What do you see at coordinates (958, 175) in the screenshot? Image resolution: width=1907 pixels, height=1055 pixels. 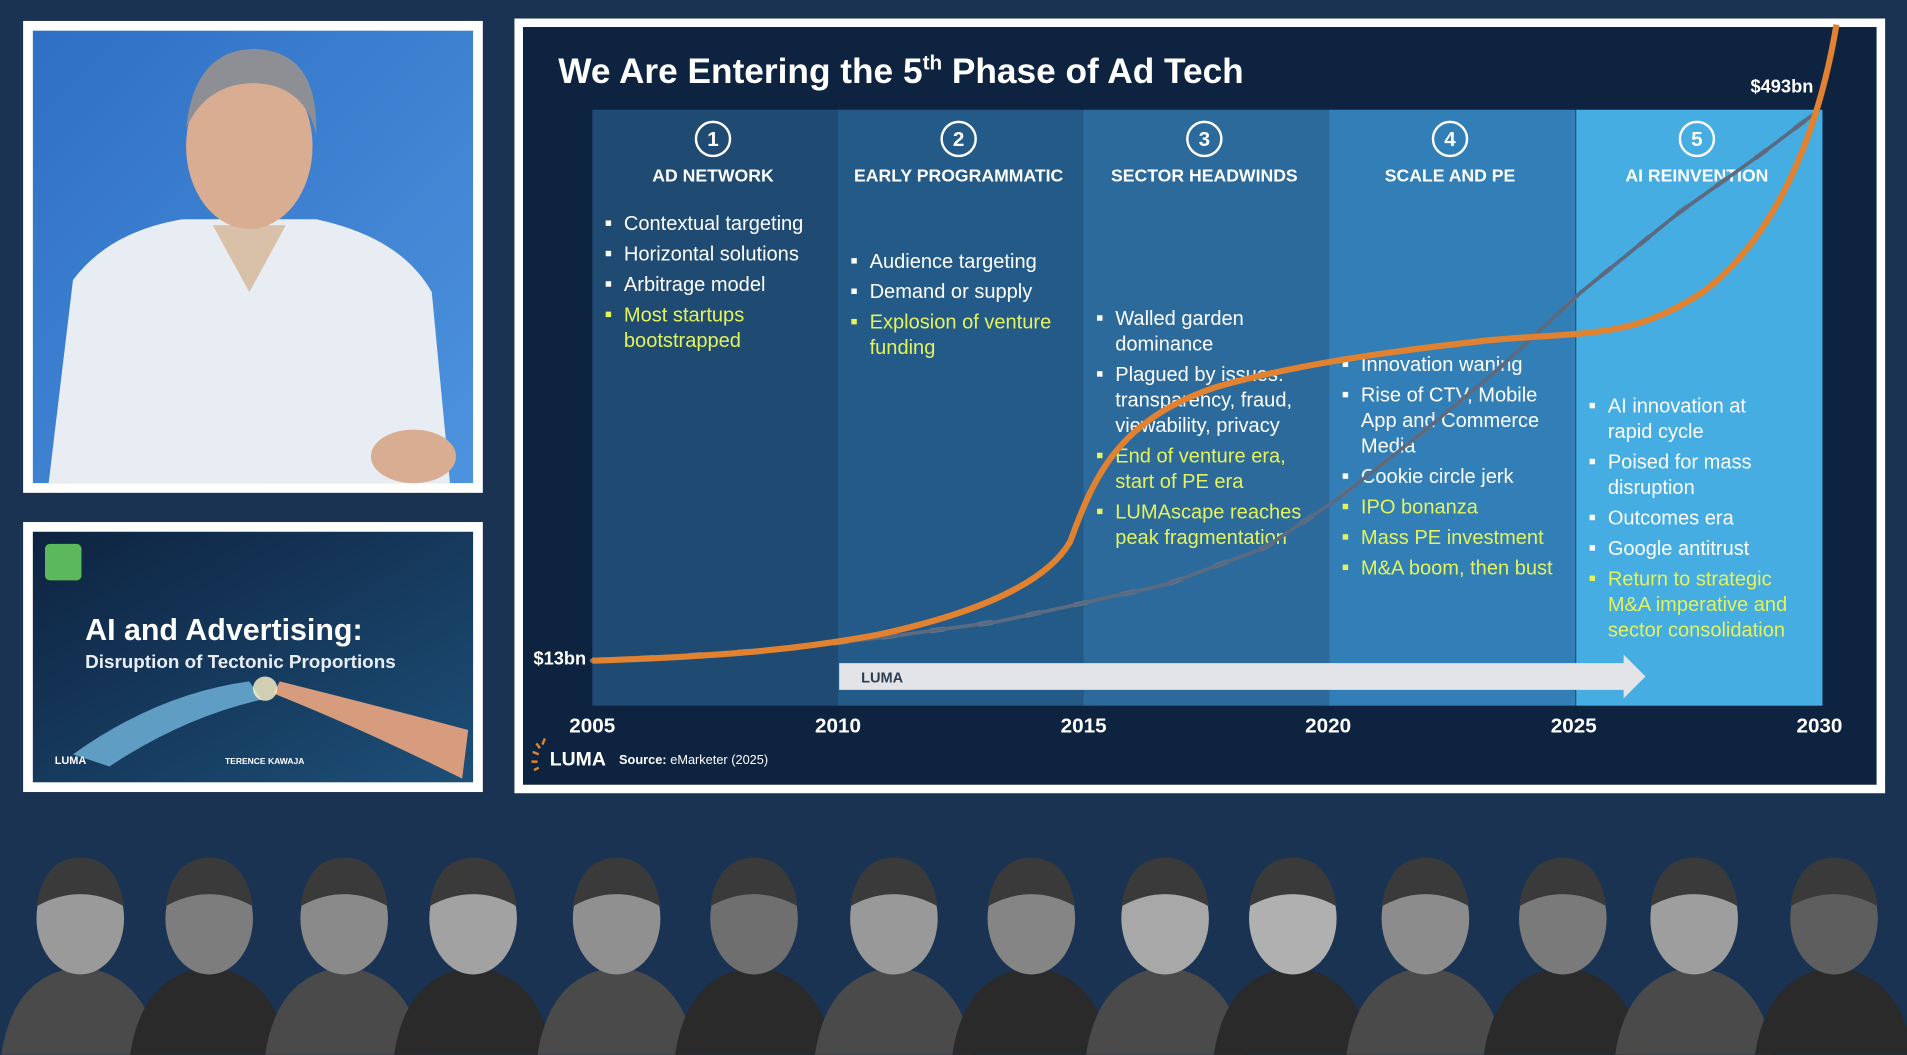 I see `phase-title: EARLY PROGRAMMATIC` at bounding box center [958, 175].